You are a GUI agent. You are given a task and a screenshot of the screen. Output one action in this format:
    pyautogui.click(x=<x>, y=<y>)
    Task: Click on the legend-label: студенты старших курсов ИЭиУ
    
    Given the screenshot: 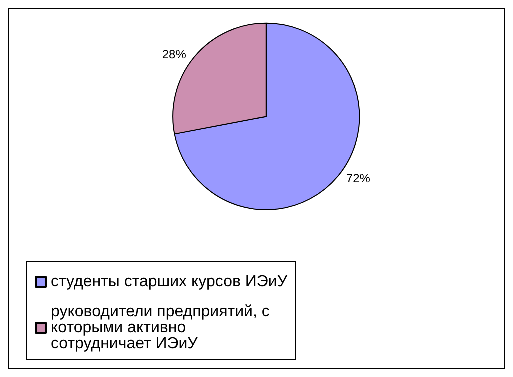 What is the action you would take?
    pyautogui.click(x=169, y=282)
    